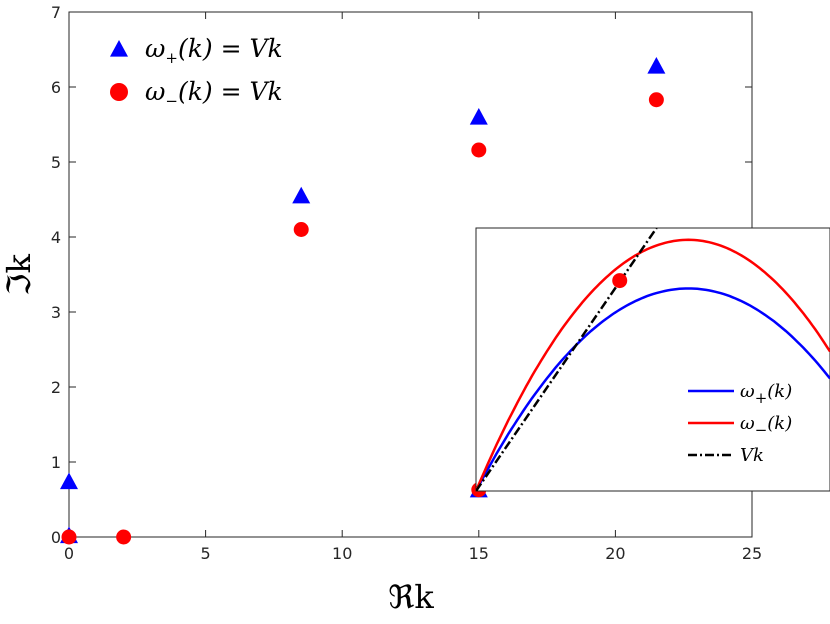 The height and width of the screenshot is (624, 830). Describe the element at coordinates (567, 359) in the screenshot. I see `inset-line-vk` at that location.